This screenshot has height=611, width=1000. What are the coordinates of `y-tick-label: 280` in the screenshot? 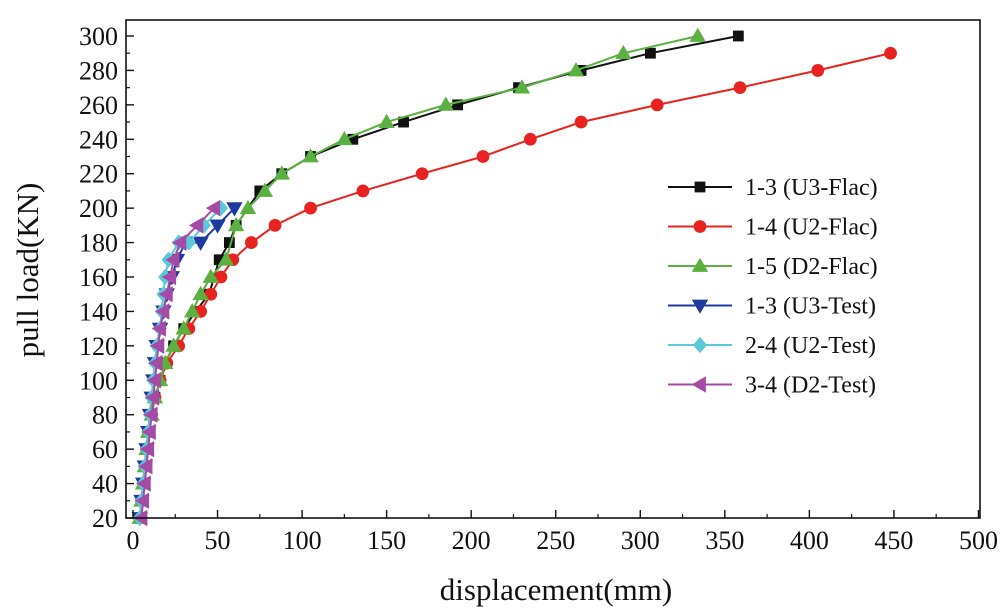 It's located at (98, 70).